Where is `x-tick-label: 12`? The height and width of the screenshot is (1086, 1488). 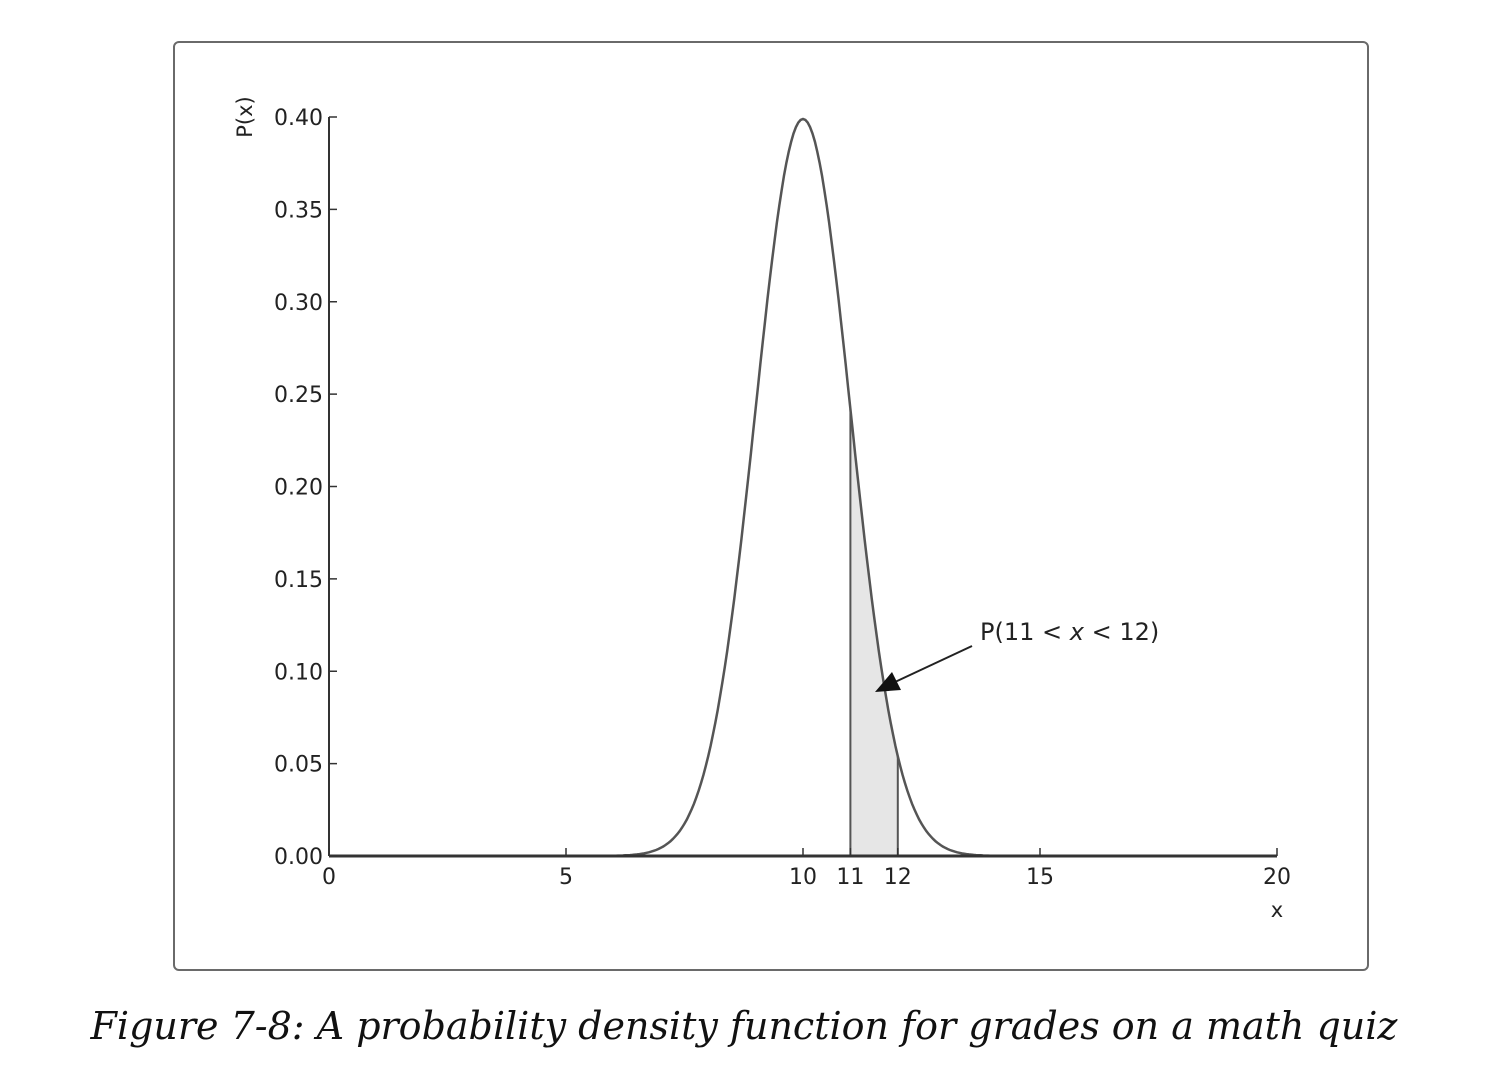 x-tick-label: 12 is located at coordinates (898, 877).